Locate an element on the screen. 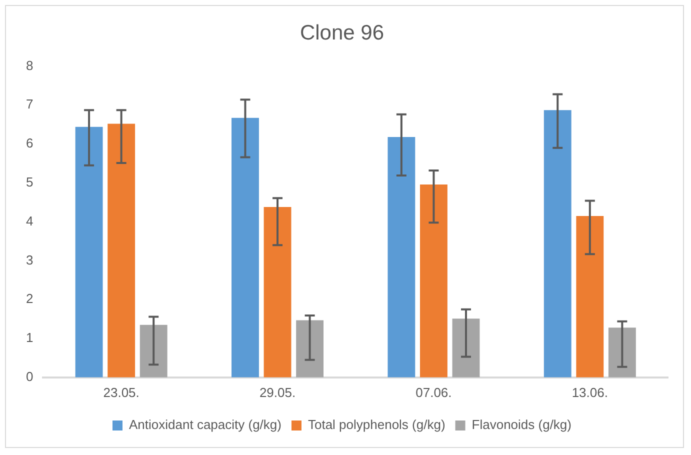 Image resolution: width=691 pixels, height=455 pixels. x-tick-label: 29.05. is located at coordinates (277, 392).